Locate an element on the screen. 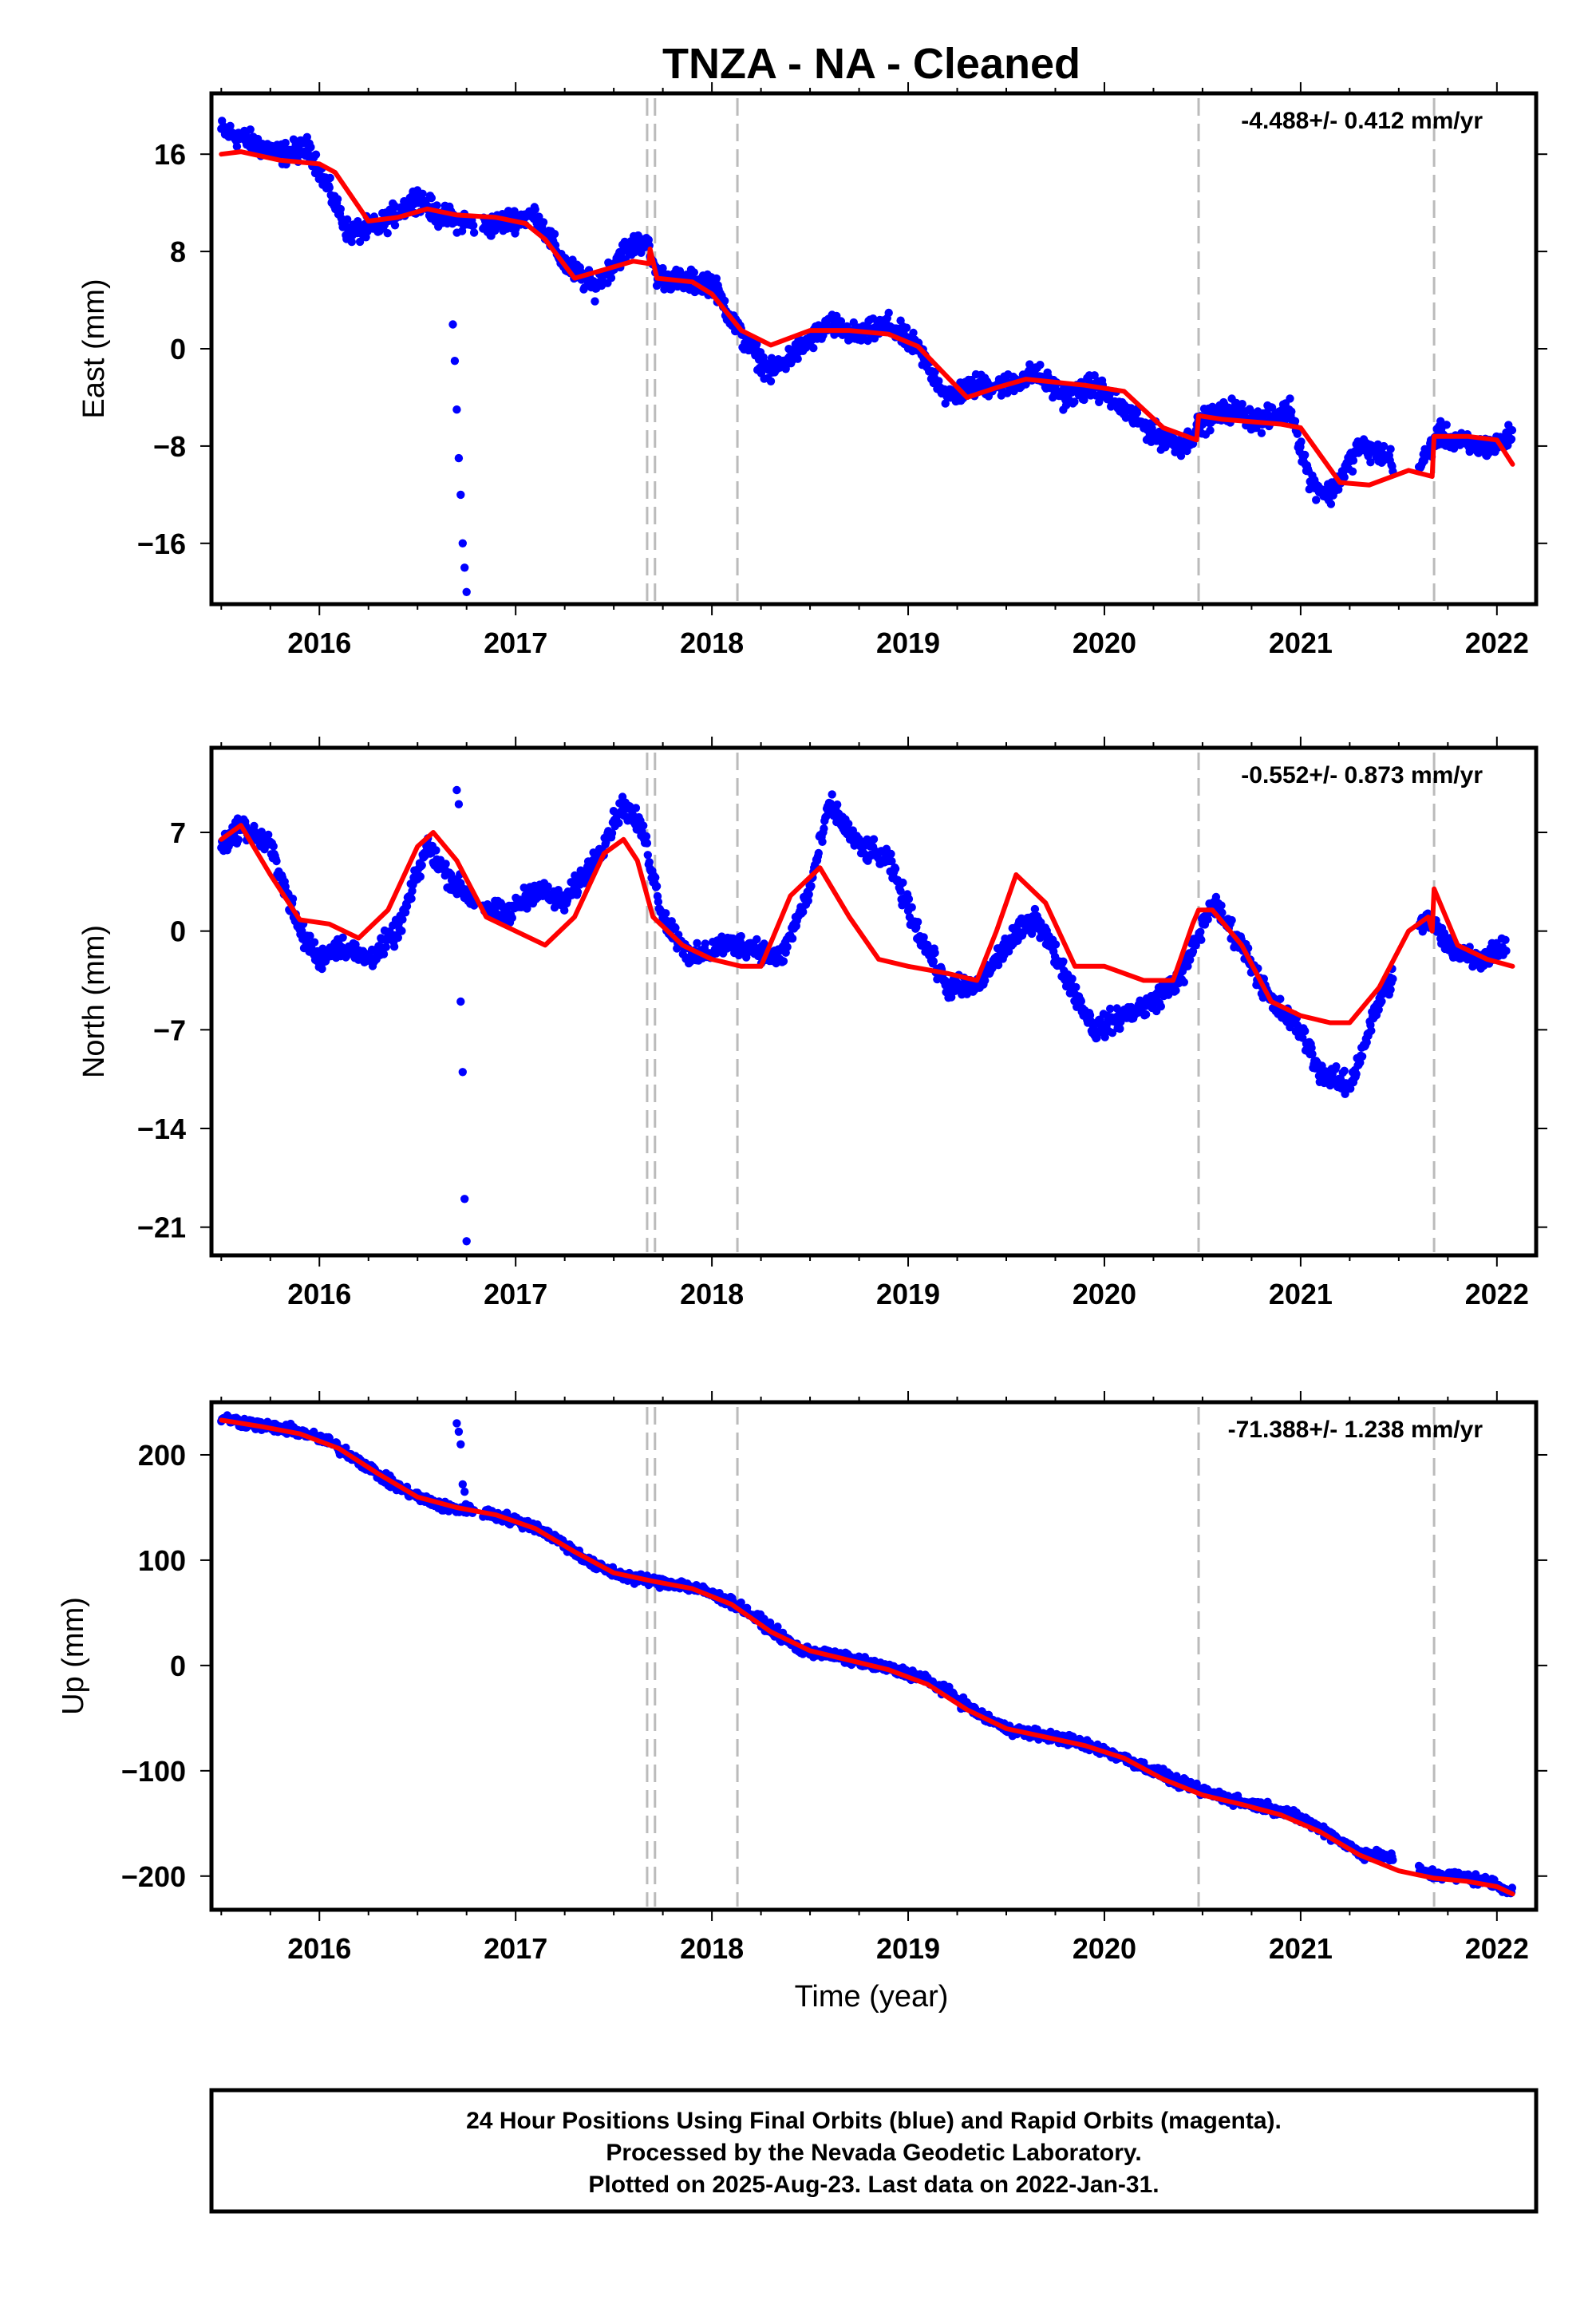 This screenshot has width=1596, height=2316. y-tick-label: −8 is located at coordinates (169, 446).